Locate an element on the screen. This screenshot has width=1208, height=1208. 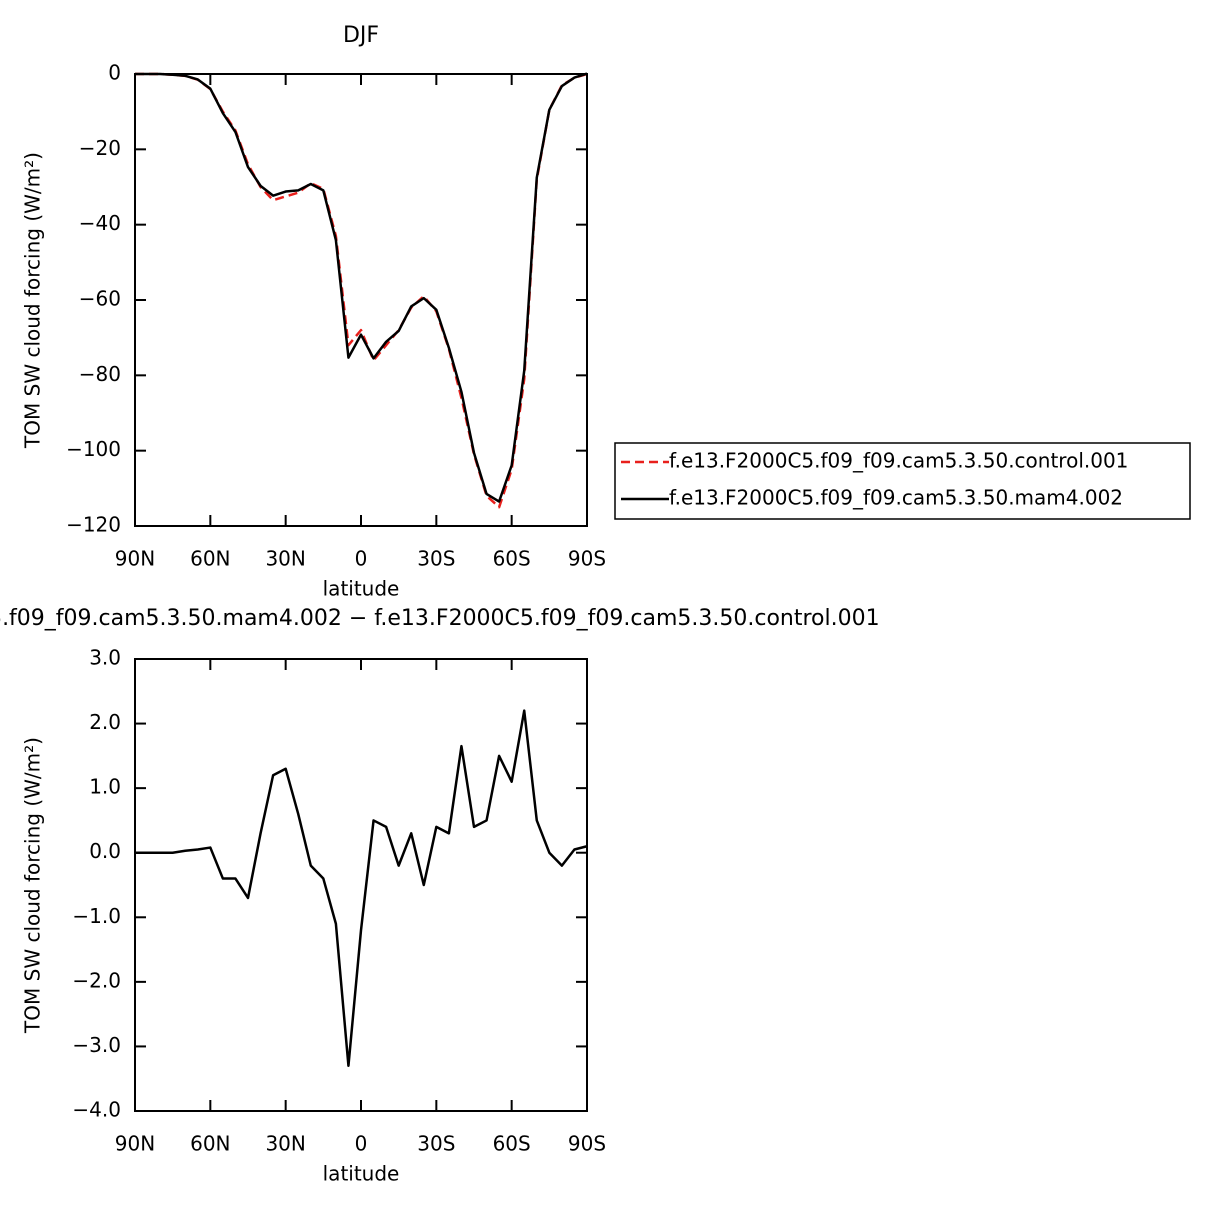
y-tick-label: −40 is located at coordinates (100, 223).